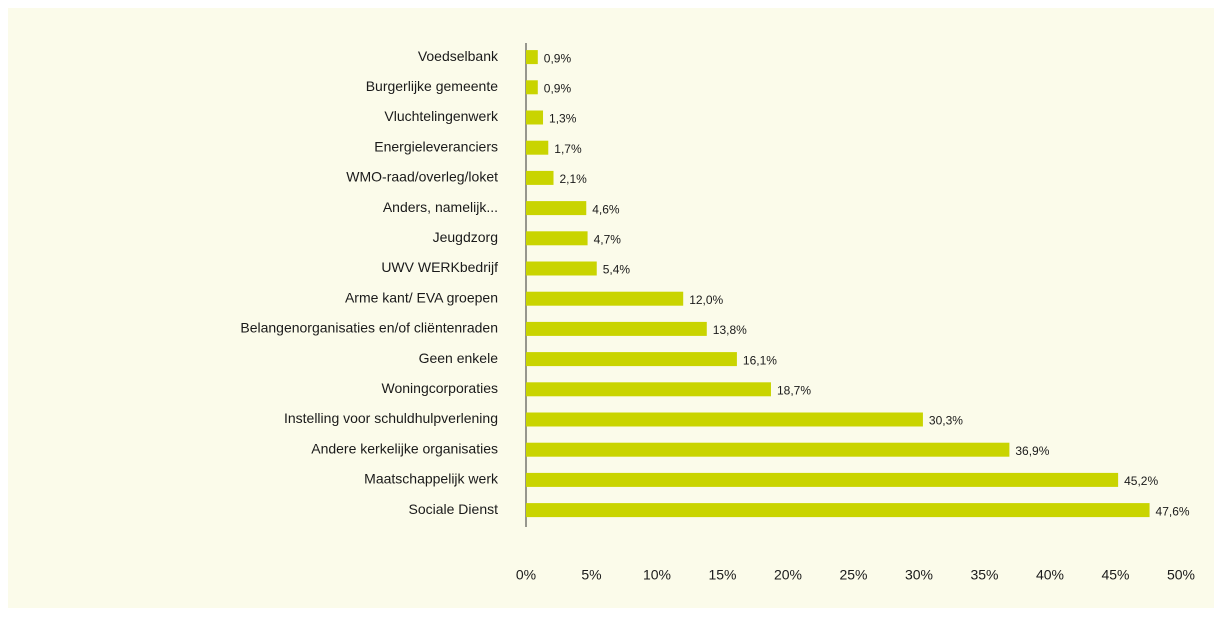  I want to click on value-label: 30,3%, so click(946, 421).